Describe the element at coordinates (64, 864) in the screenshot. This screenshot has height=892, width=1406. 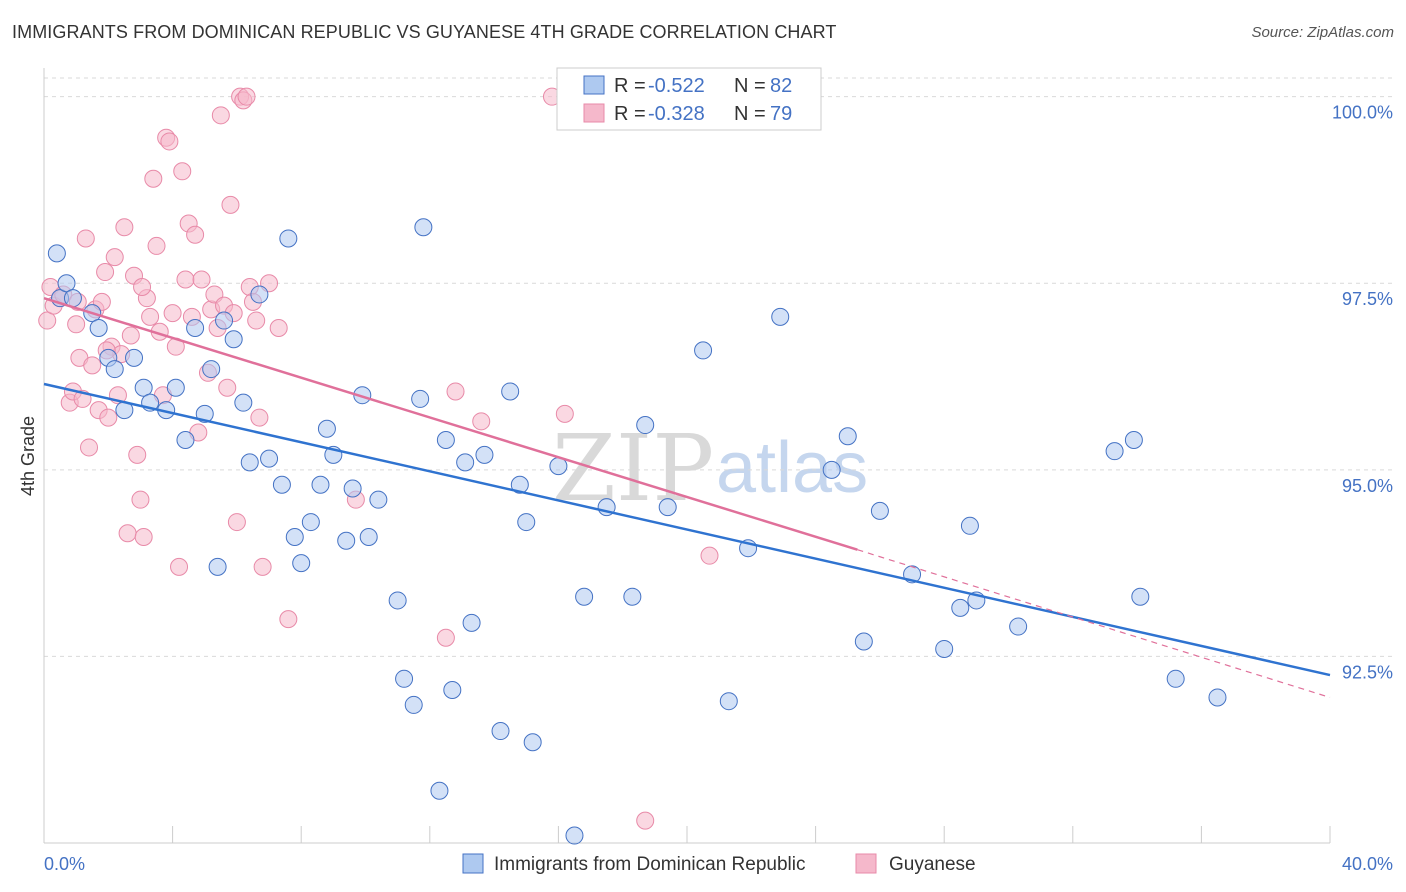
I see `x-tick-label-min: 0.0%` at that location.